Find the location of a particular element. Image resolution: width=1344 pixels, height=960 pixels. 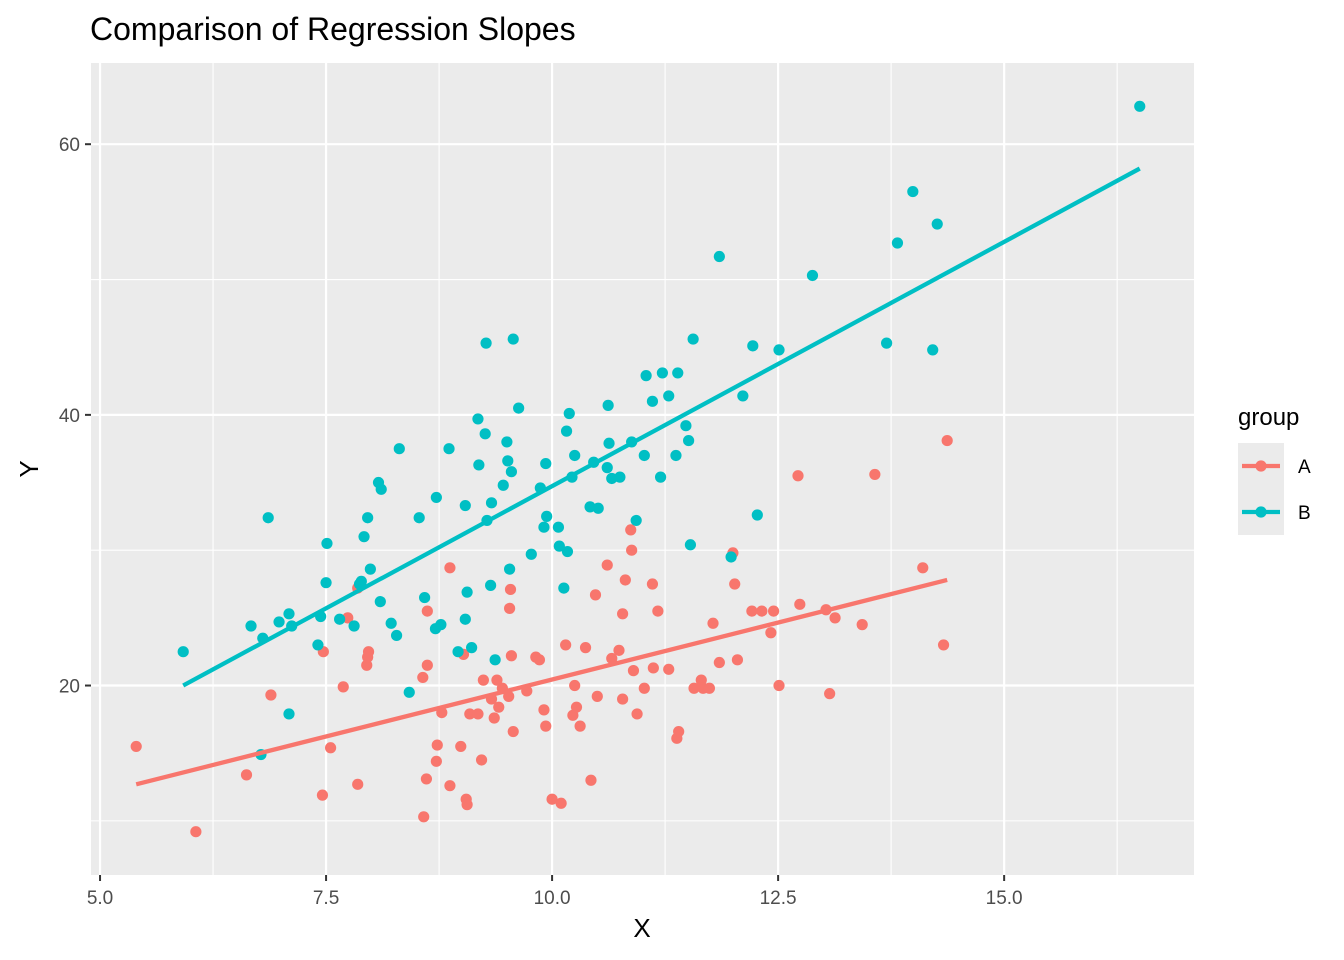

x-tick-label: 15.0 is located at coordinates (1004, 898).